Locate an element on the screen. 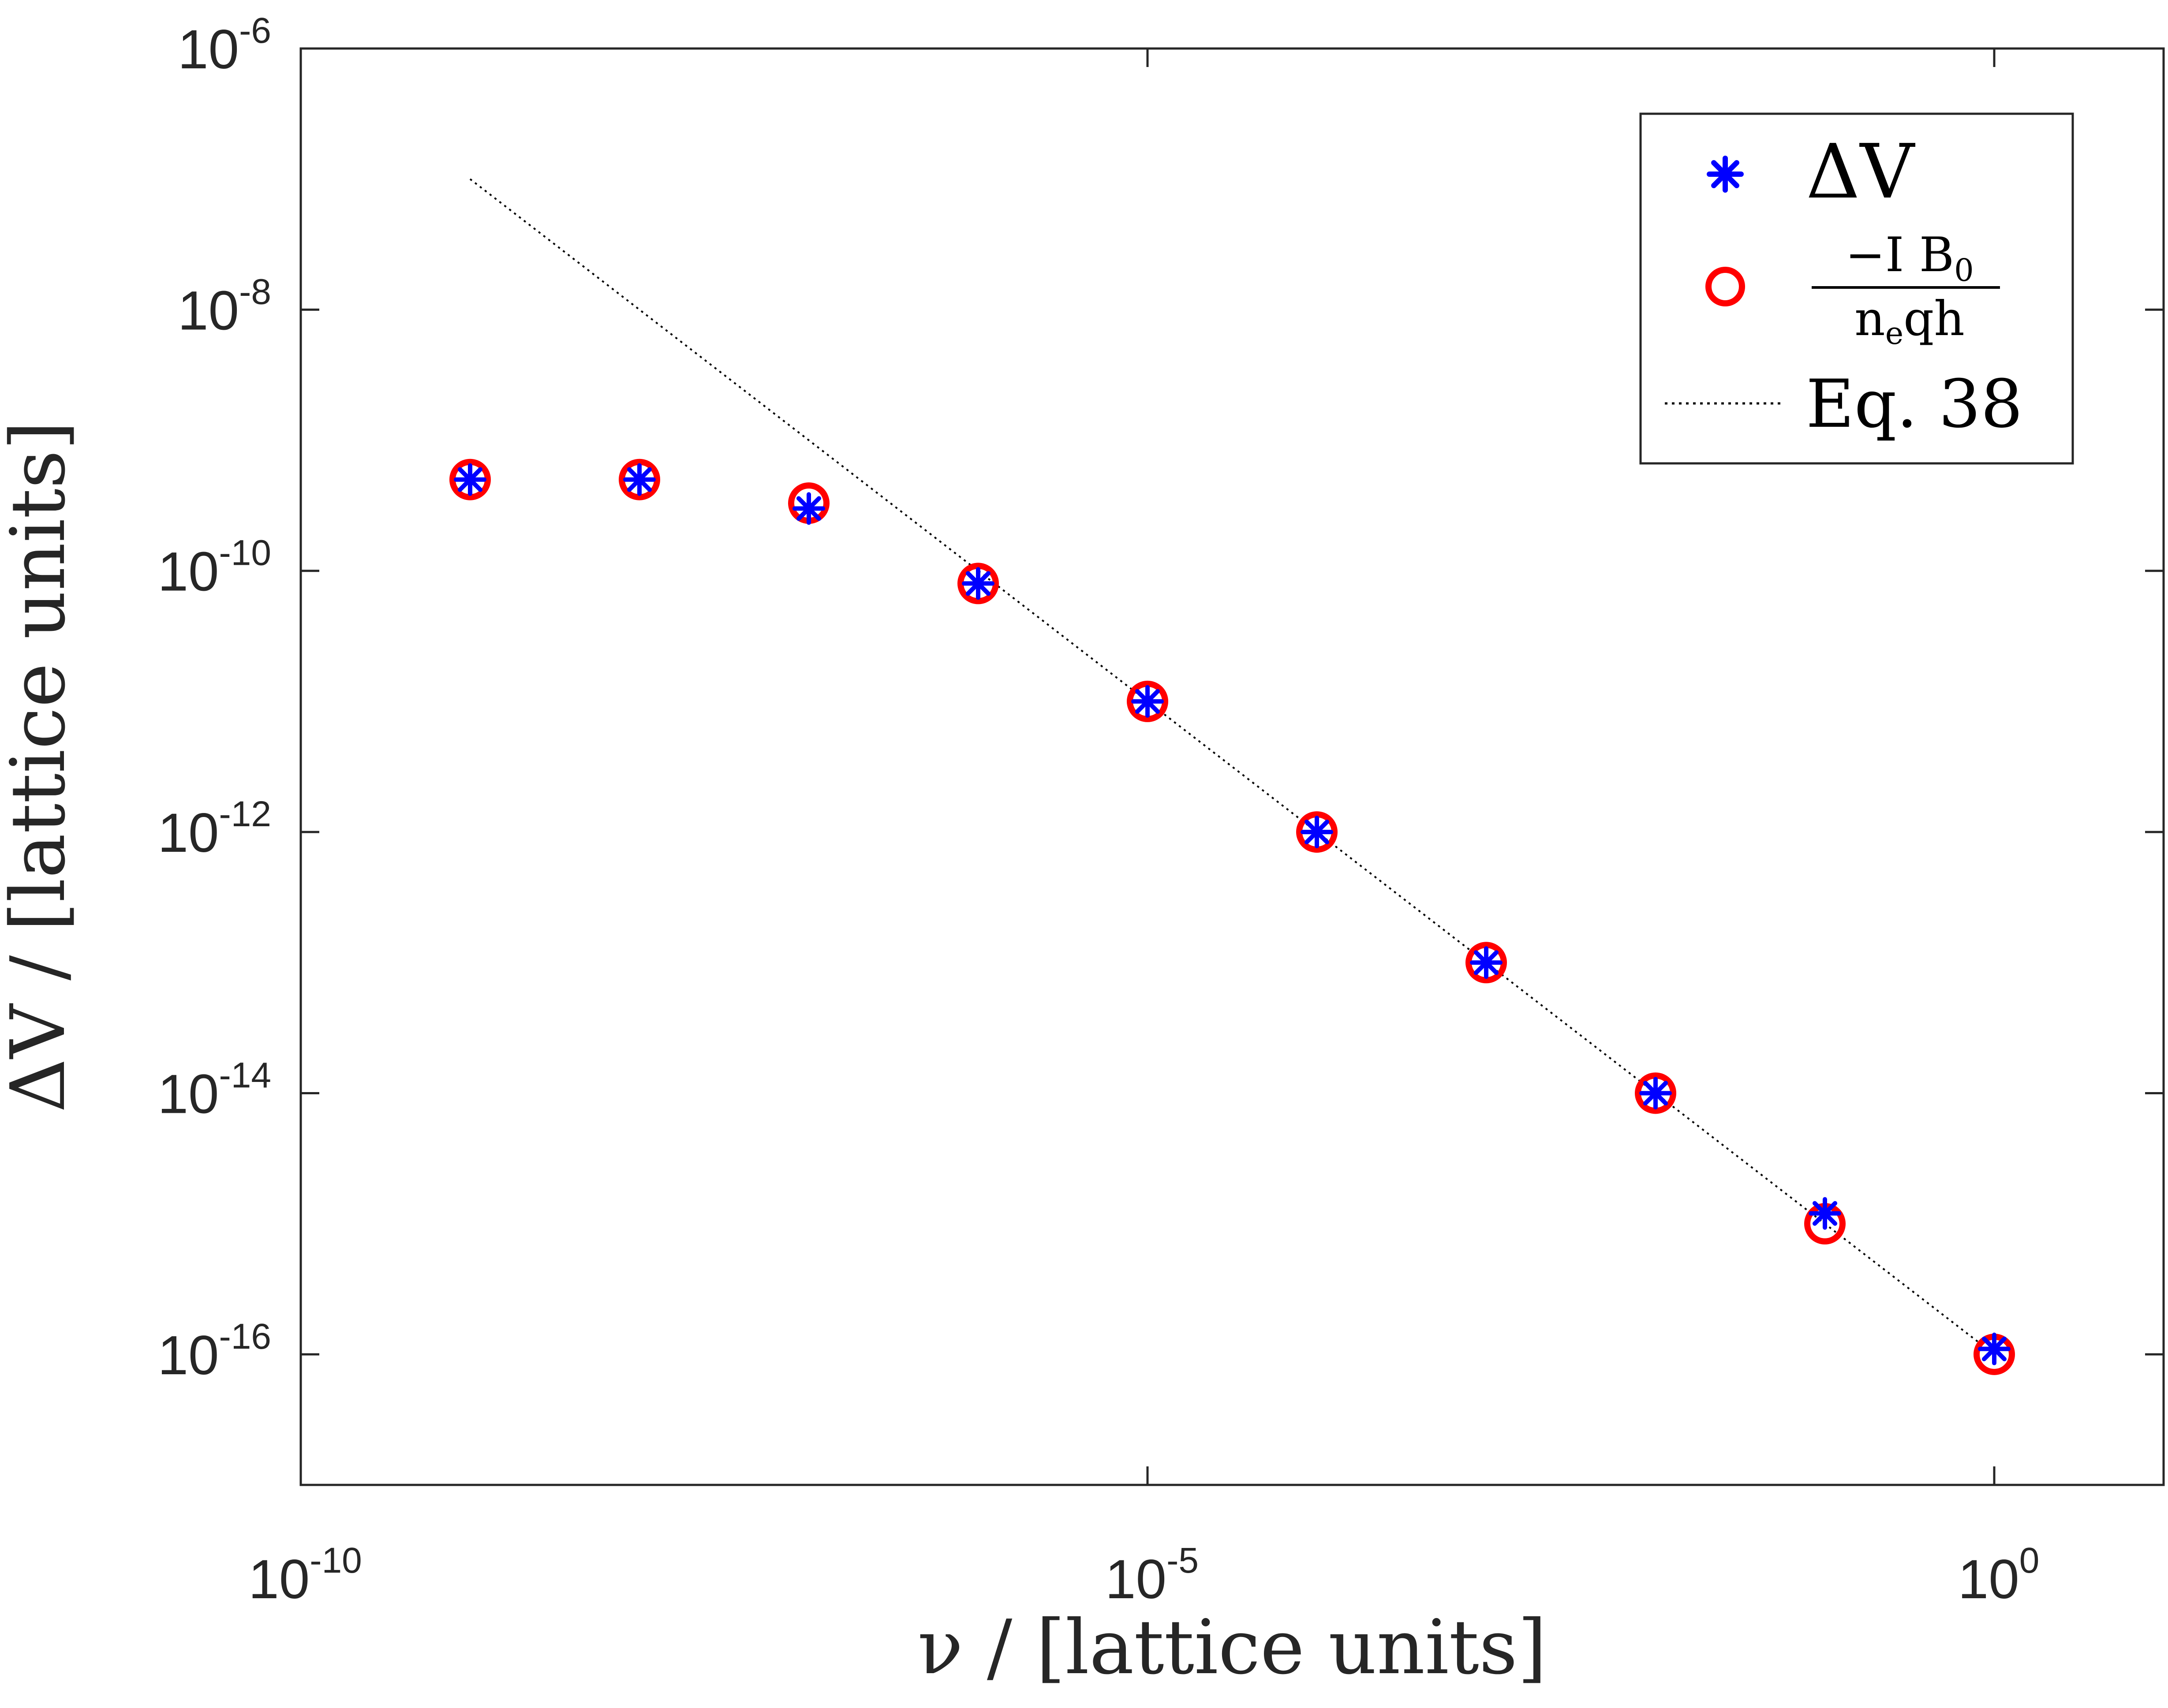  x-tick-label: 10⁻¹⁰ is located at coordinates (305, 1575).